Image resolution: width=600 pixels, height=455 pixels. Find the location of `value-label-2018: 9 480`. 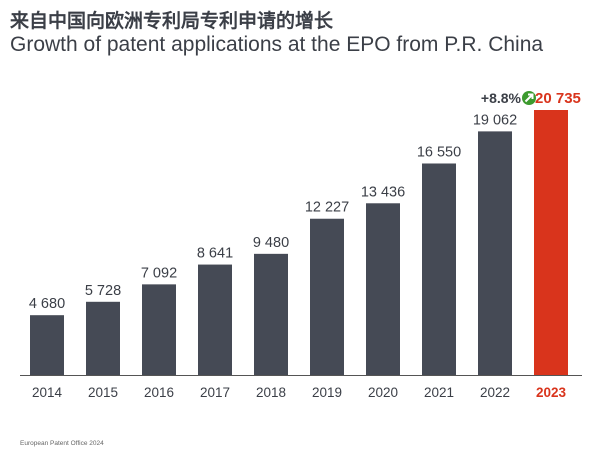

value-label-2018: 9 480 is located at coordinates (271, 243).